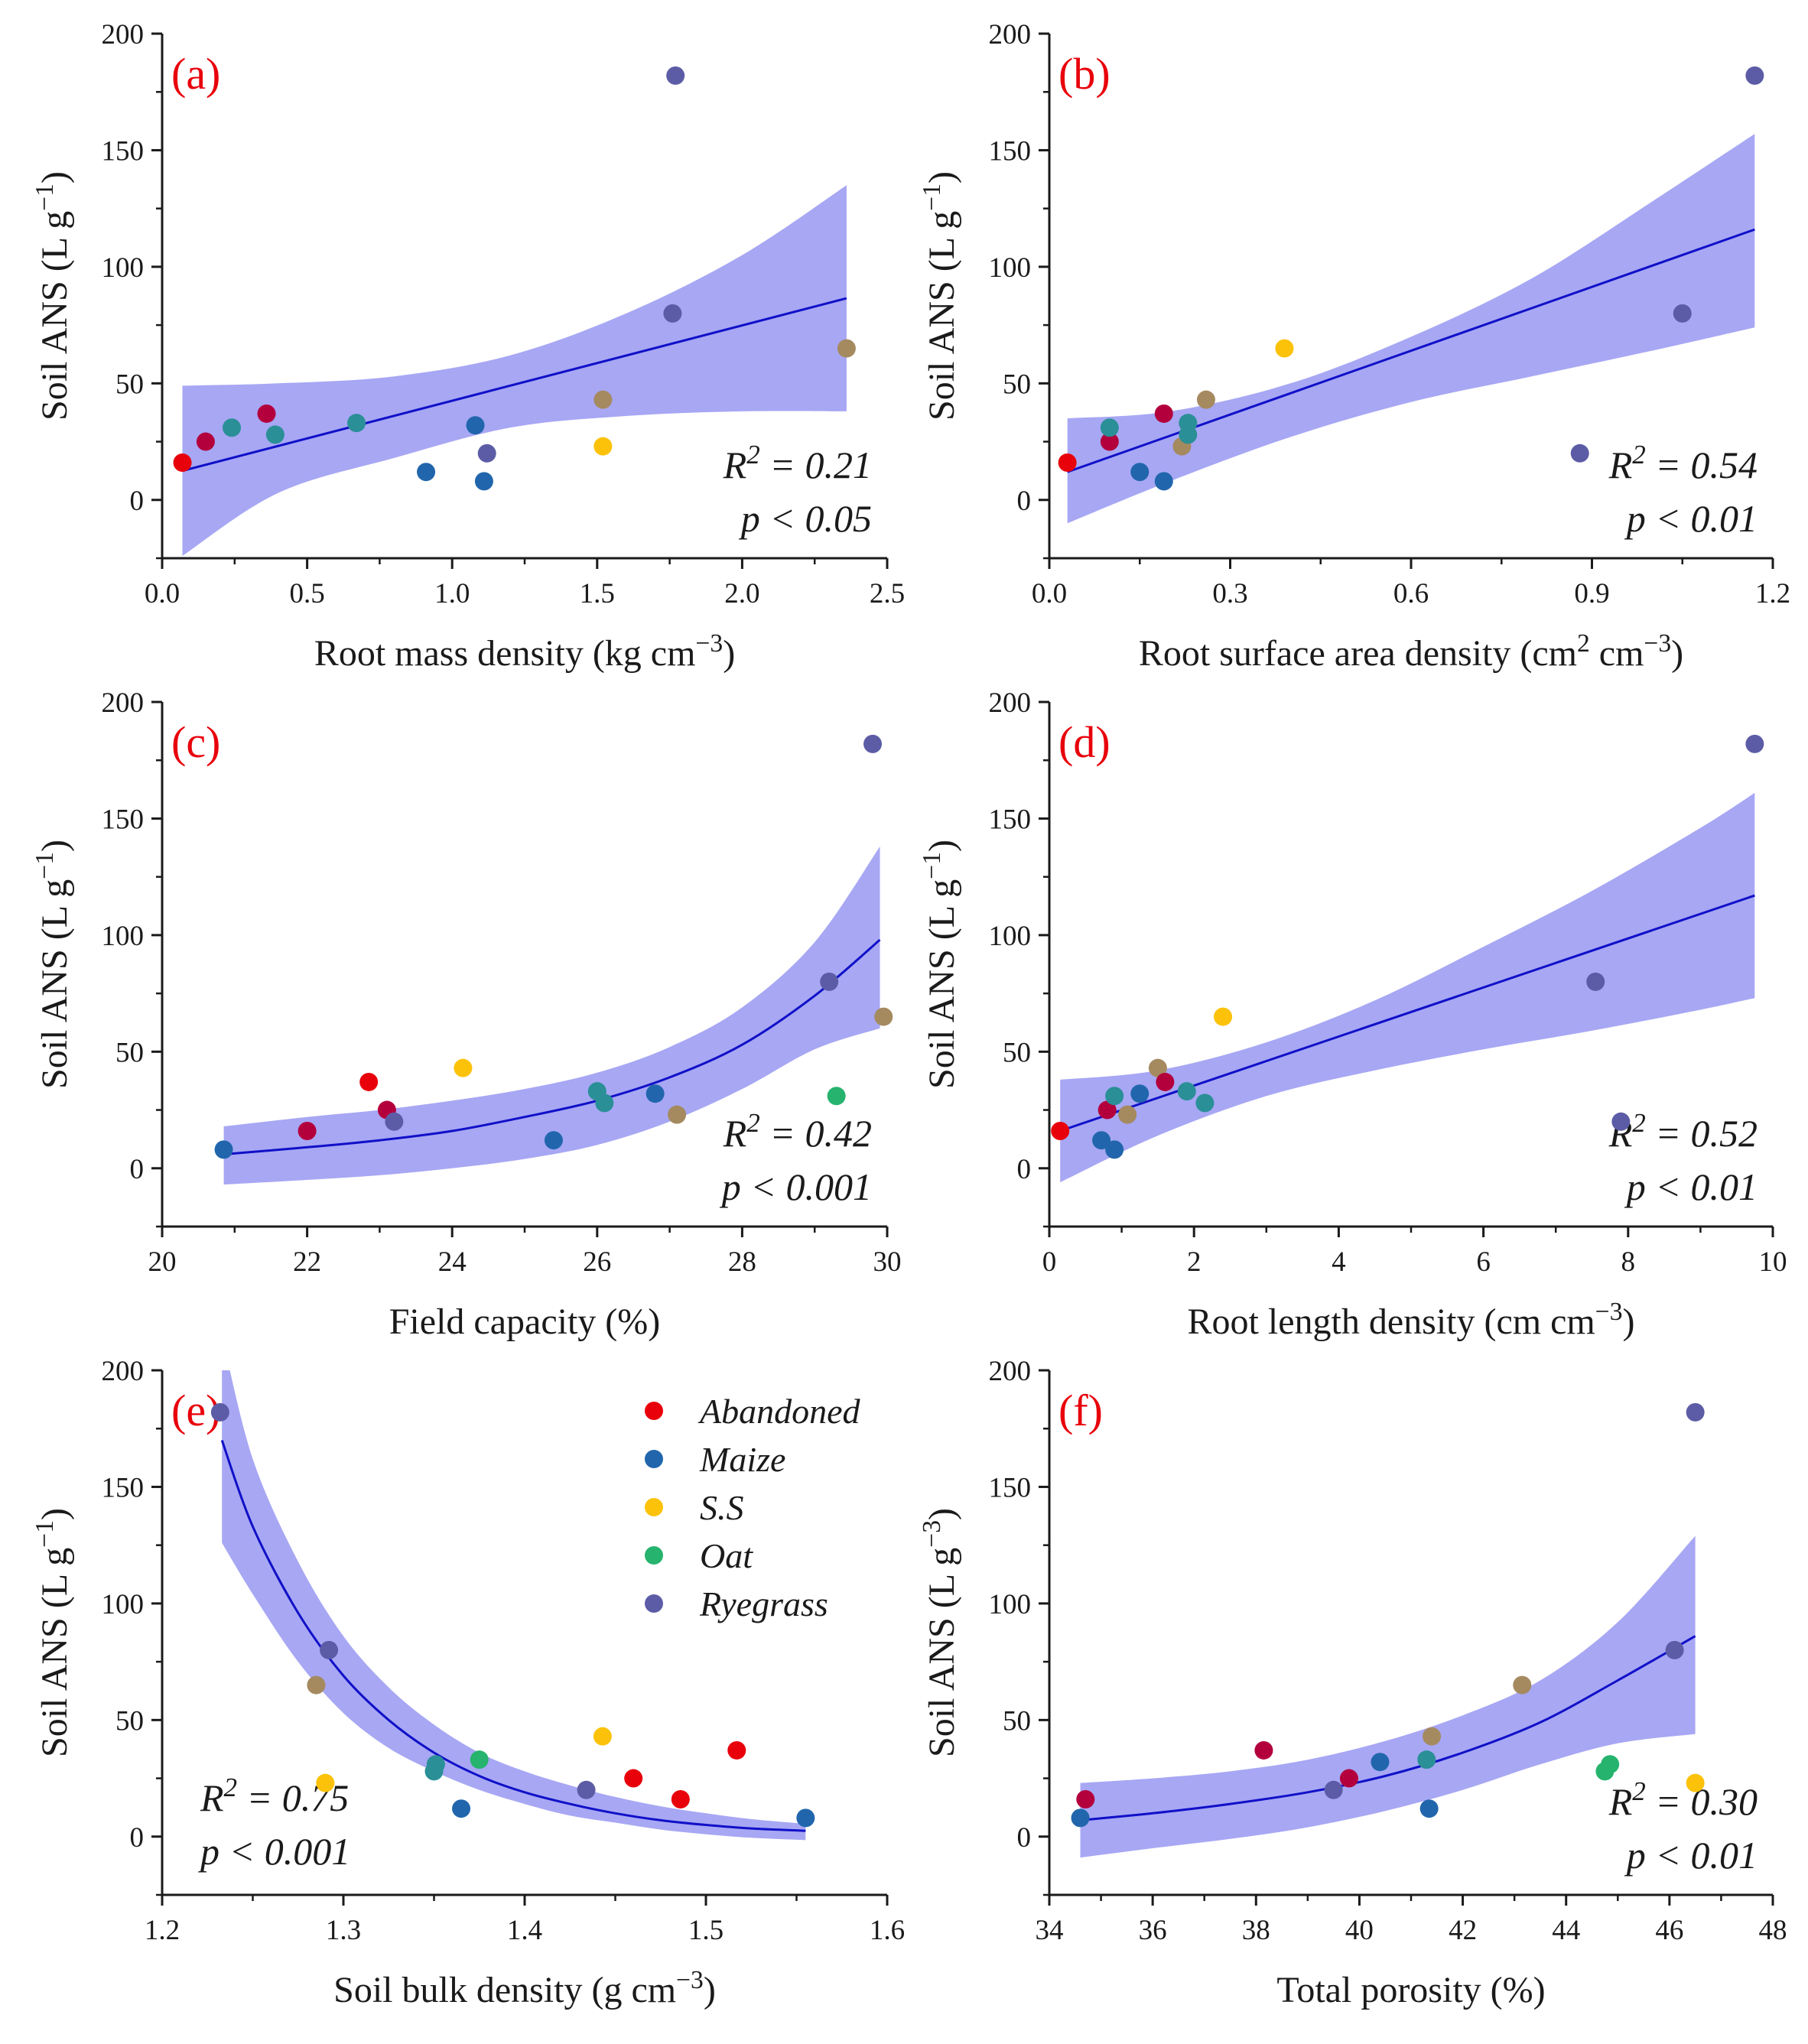 This screenshot has height=2044, width=1808. What do you see at coordinates (1592, 593) in the screenshot?
I see `x-tick-label: 0.9` at bounding box center [1592, 593].